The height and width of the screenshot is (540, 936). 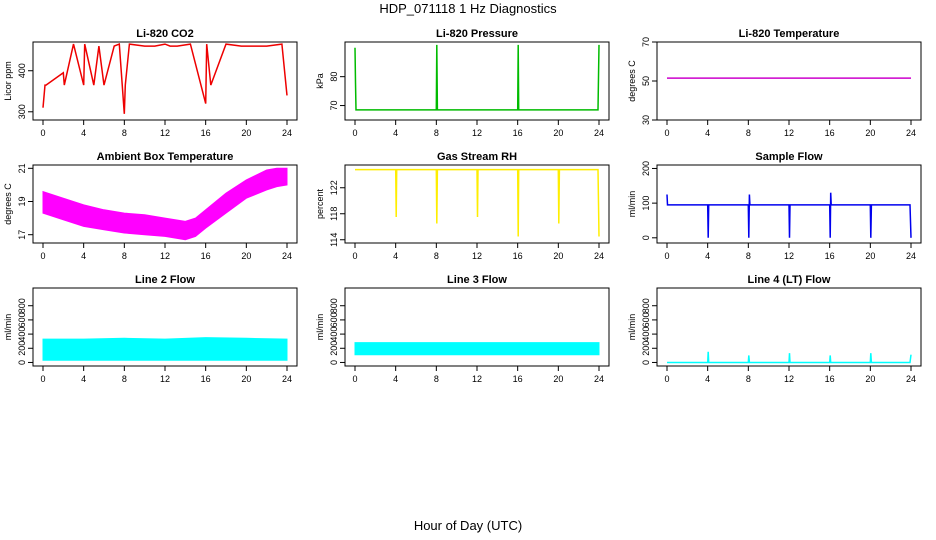 What do you see at coordinates (8, 81) in the screenshot?
I see `y-axis-label: Licor ppm` at bounding box center [8, 81].